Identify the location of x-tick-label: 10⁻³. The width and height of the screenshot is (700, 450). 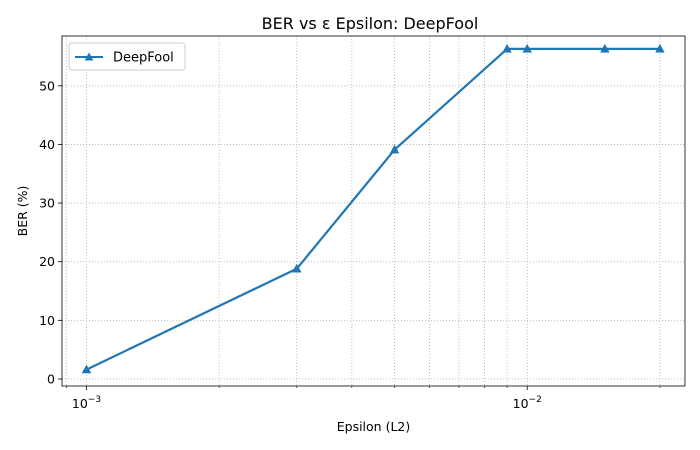
(86, 403).